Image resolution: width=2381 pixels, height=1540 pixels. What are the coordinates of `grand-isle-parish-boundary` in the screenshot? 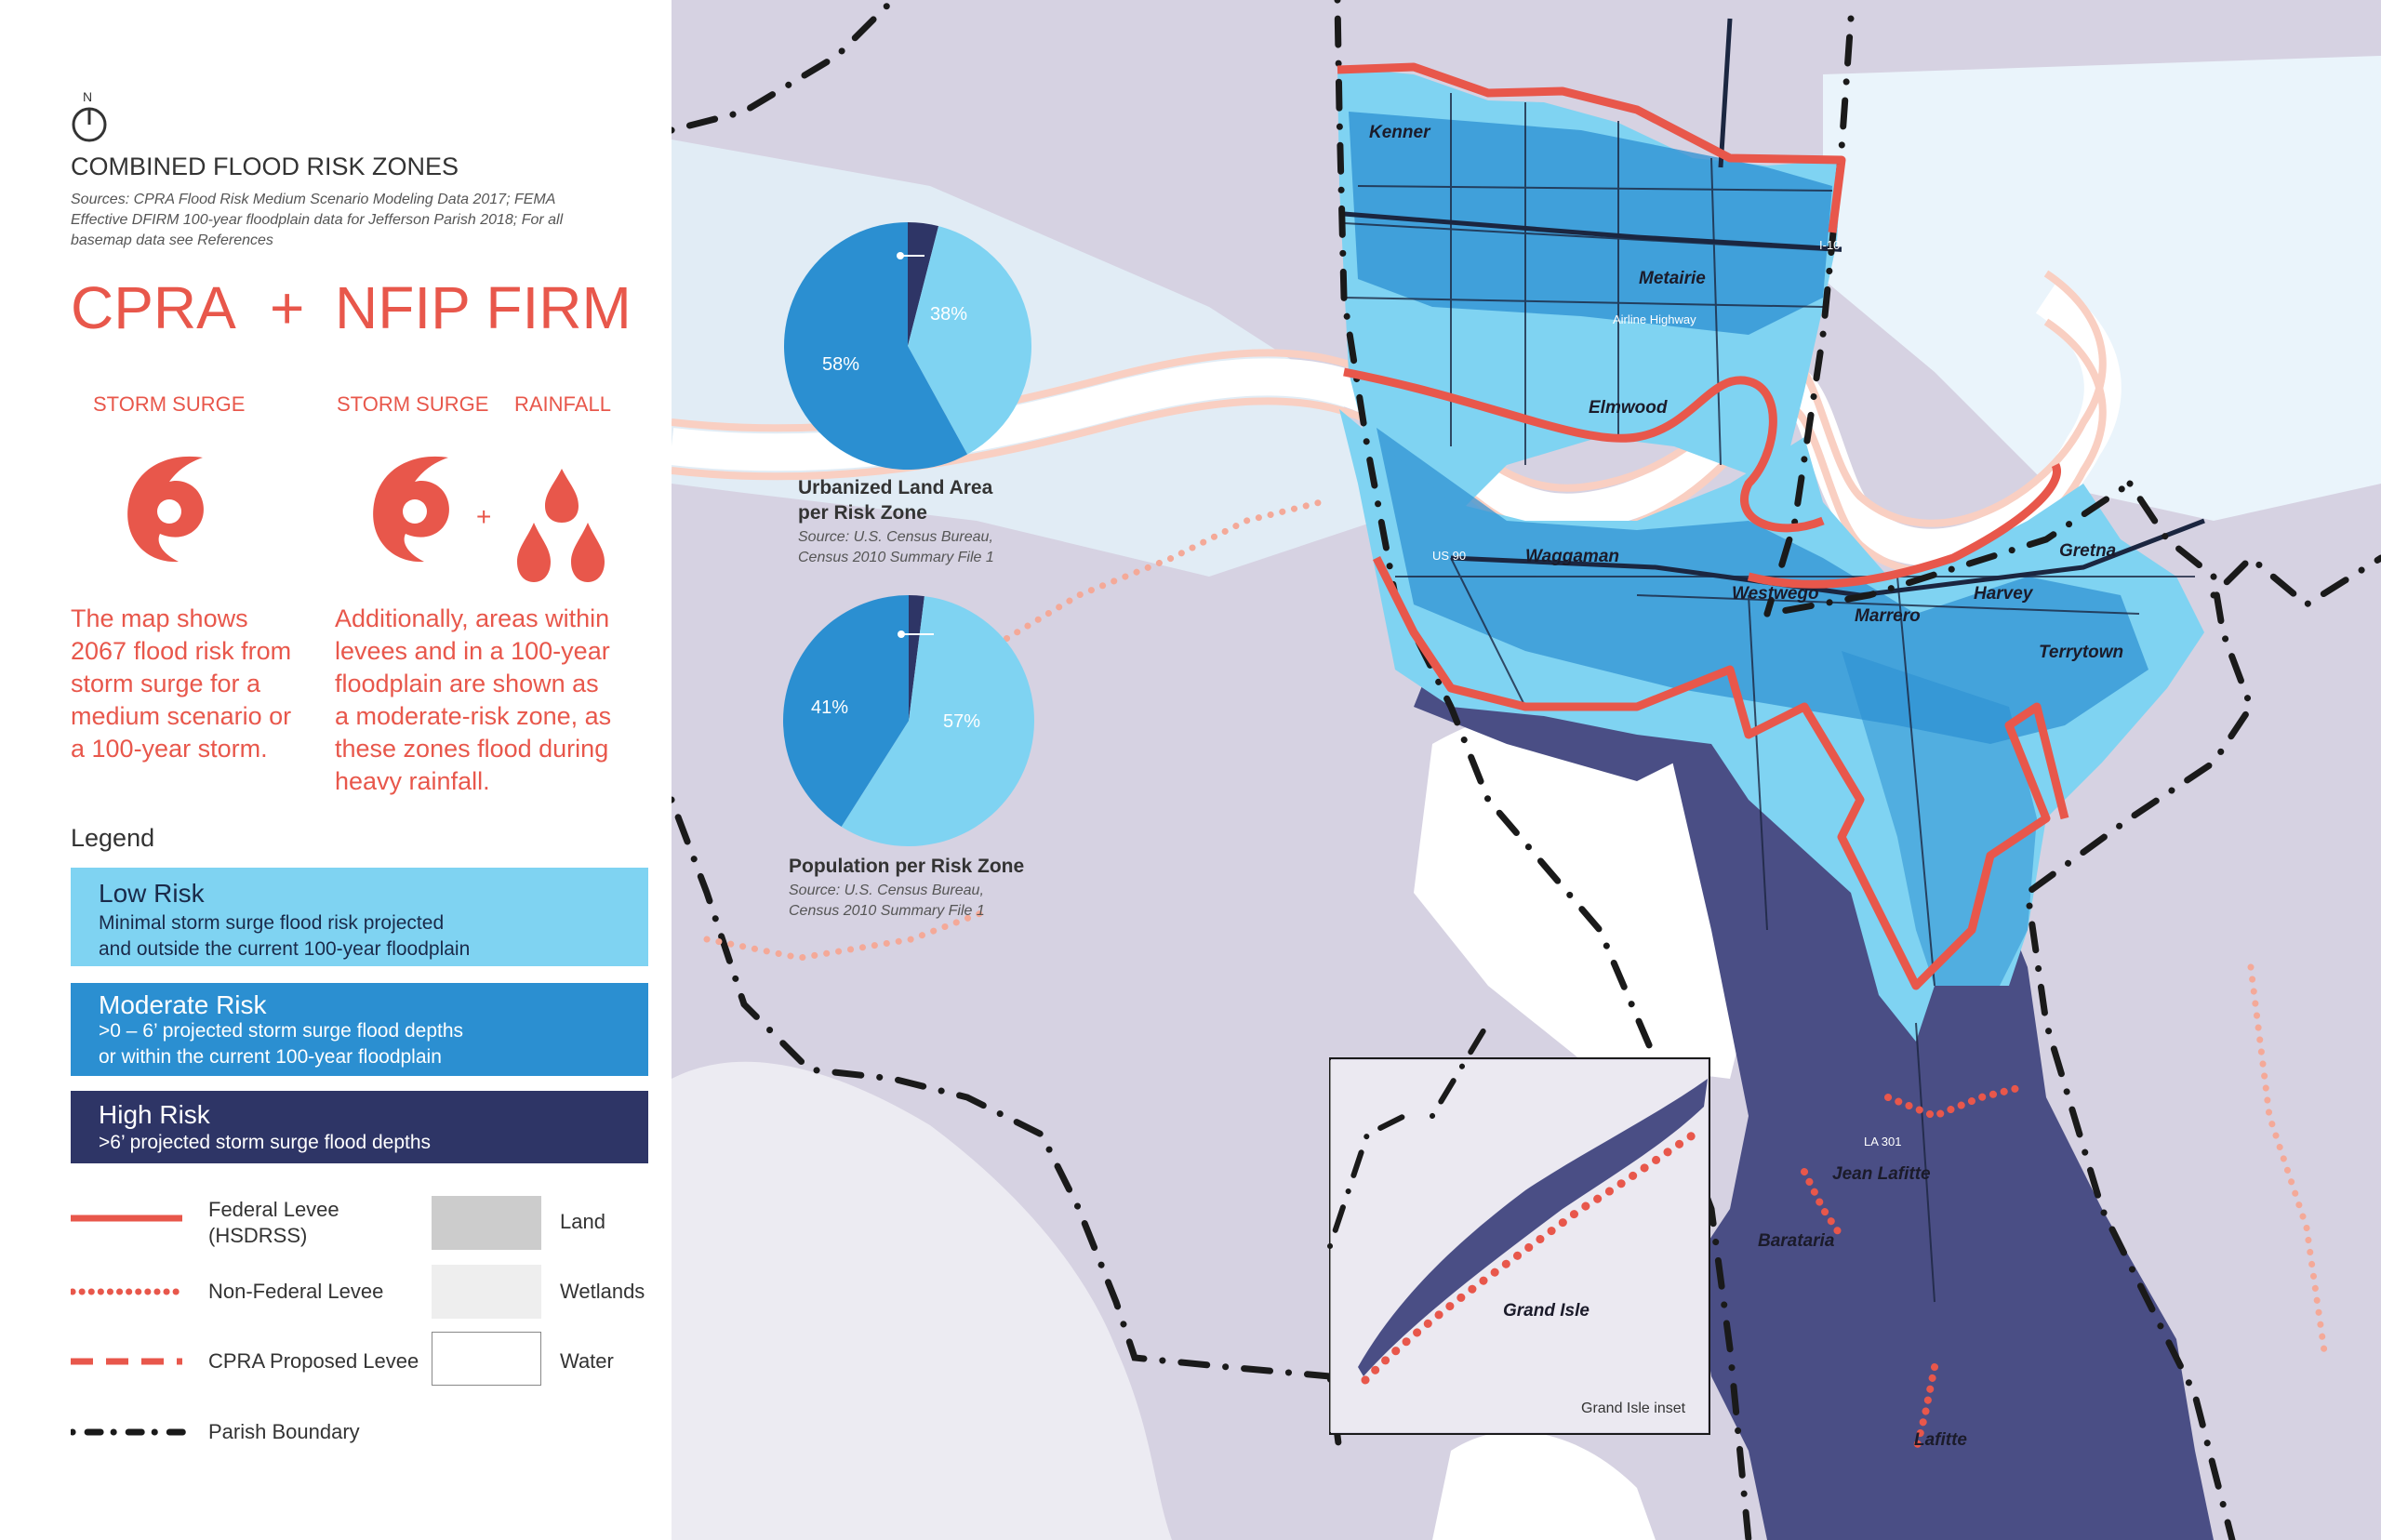 It's located at (1409, 1134).